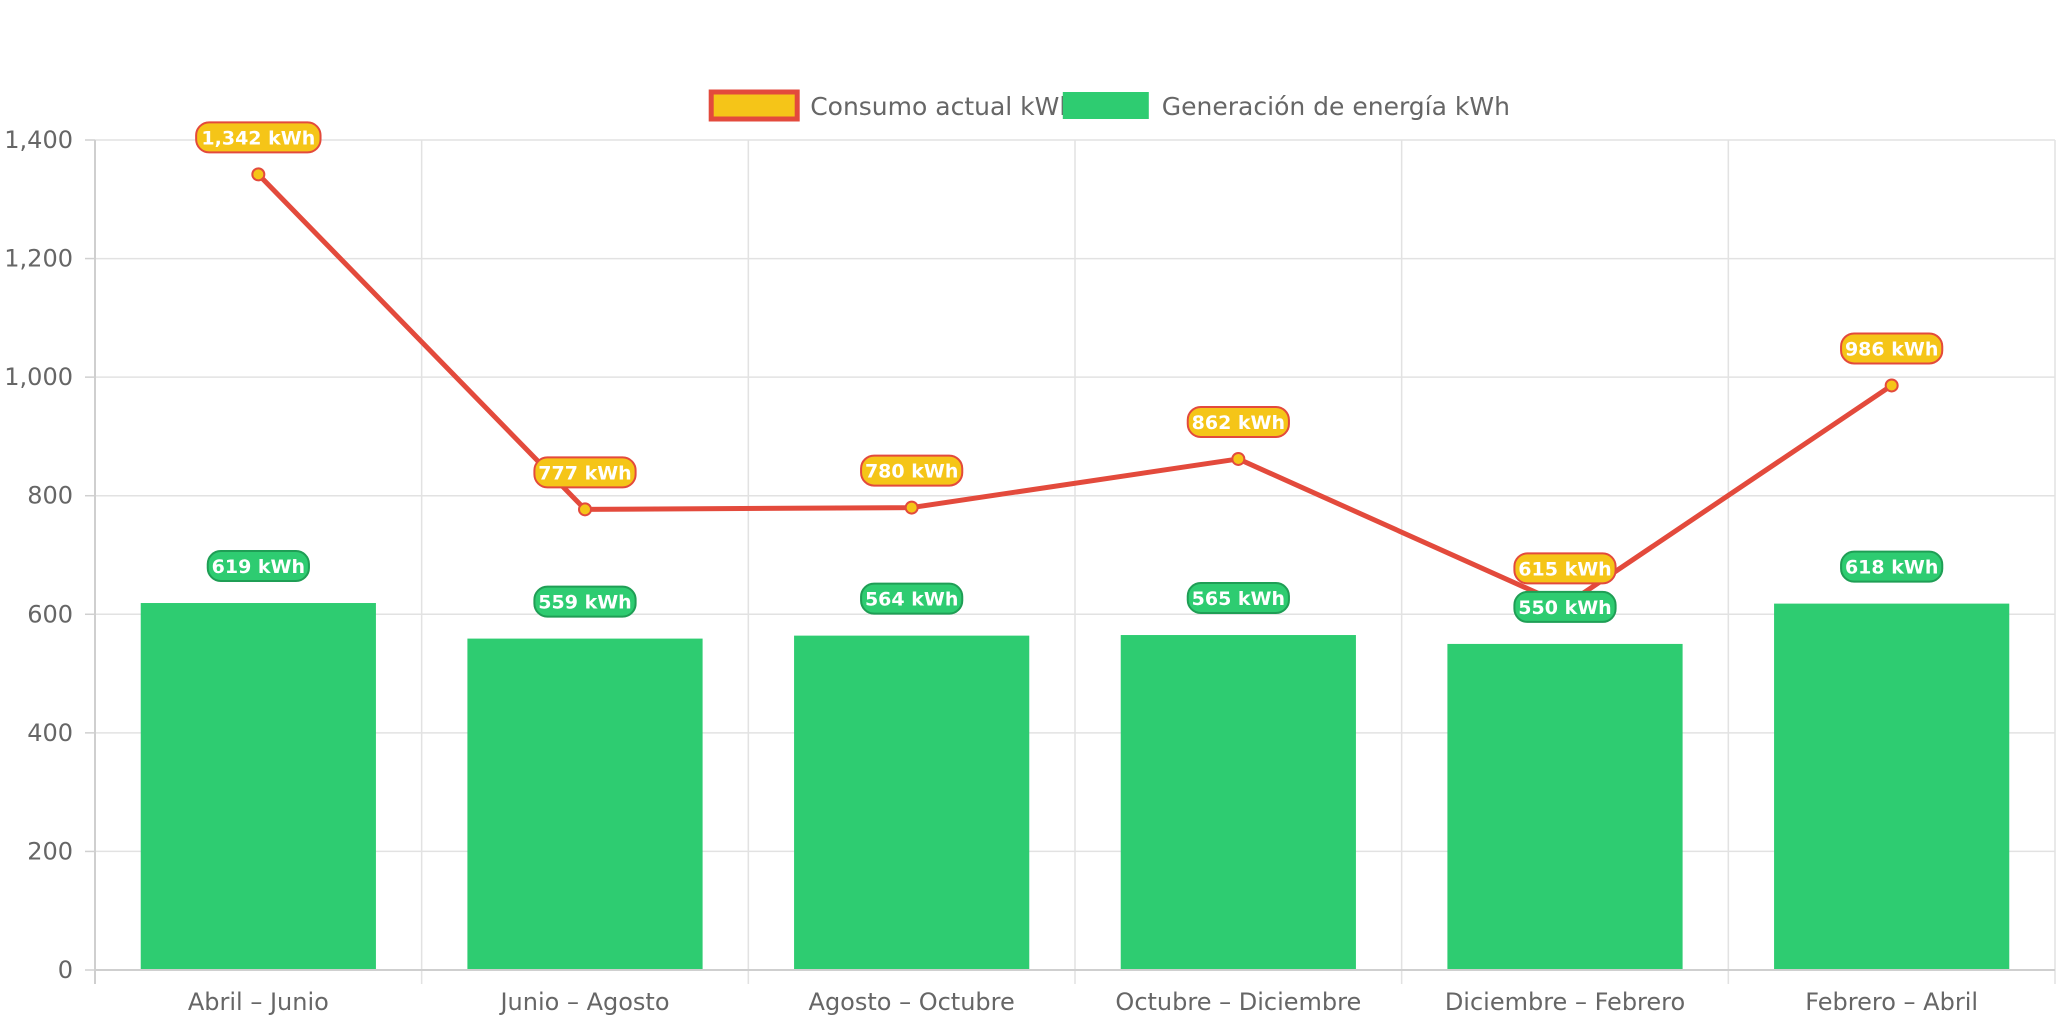  Describe the element at coordinates (50, 496) in the screenshot. I see `y-tick-label: 800` at that location.